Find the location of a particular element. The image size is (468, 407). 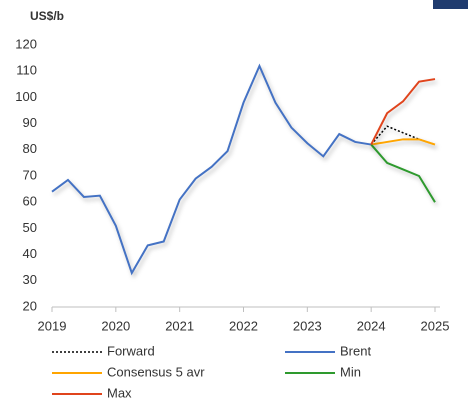

legend-label: Forward is located at coordinates (131, 350).